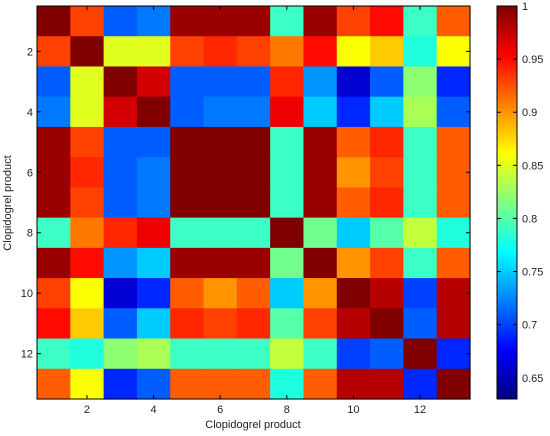 The height and width of the screenshot is (436, 550). I want to click on x-axis-label: Clopidogrel product, so click(252, 425).